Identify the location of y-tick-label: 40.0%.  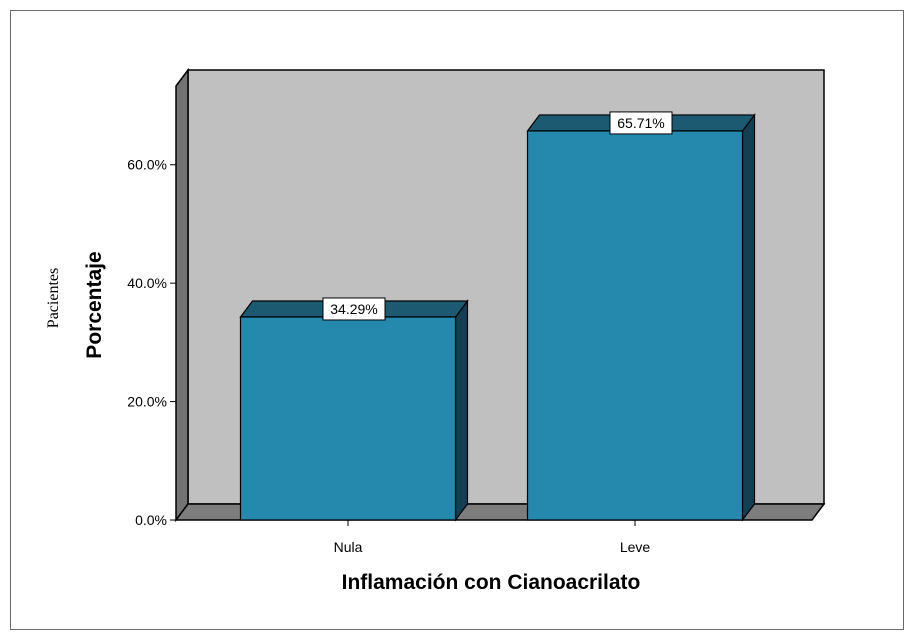
(147, 283).